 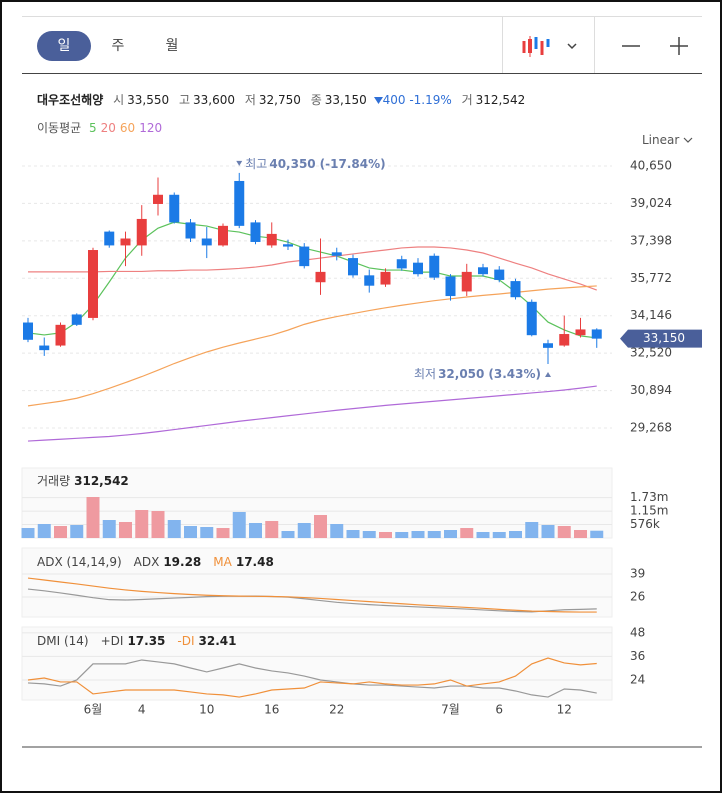 What do you see at coordinates (649, 497) in the screenshot?
I see `y-tick-label: 1.73m` at bounding box center [649, 497].